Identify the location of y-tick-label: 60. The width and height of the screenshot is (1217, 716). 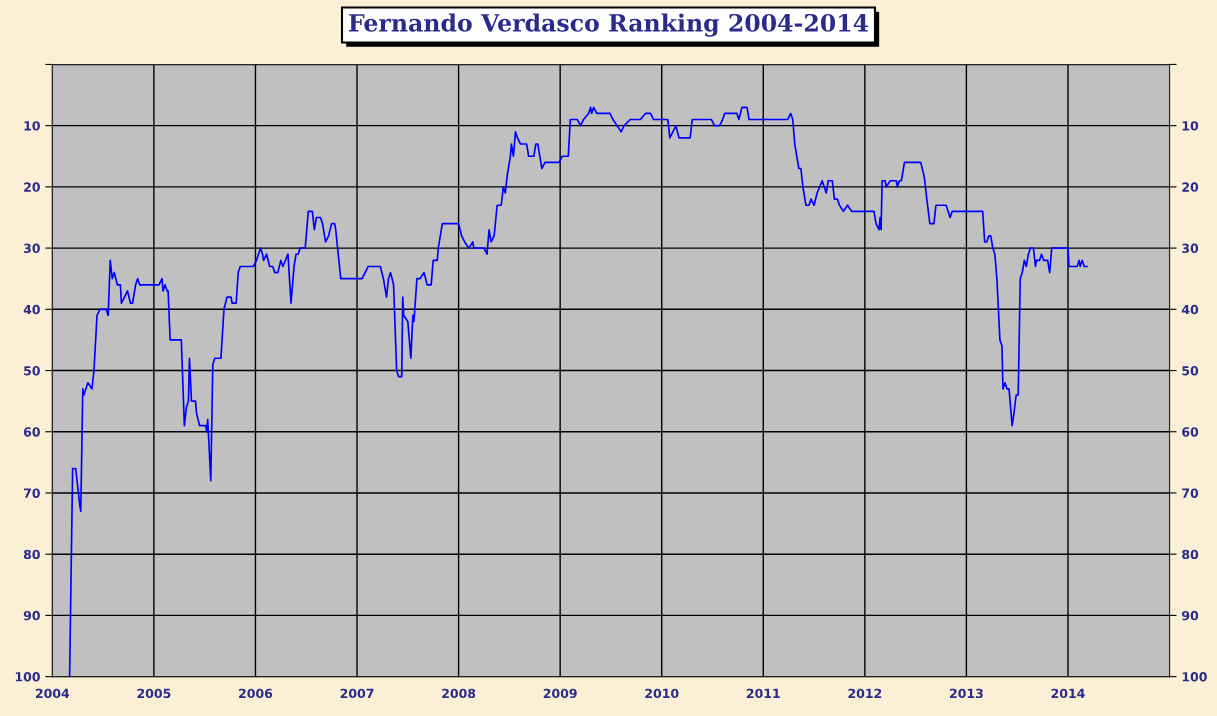
(31, 432).